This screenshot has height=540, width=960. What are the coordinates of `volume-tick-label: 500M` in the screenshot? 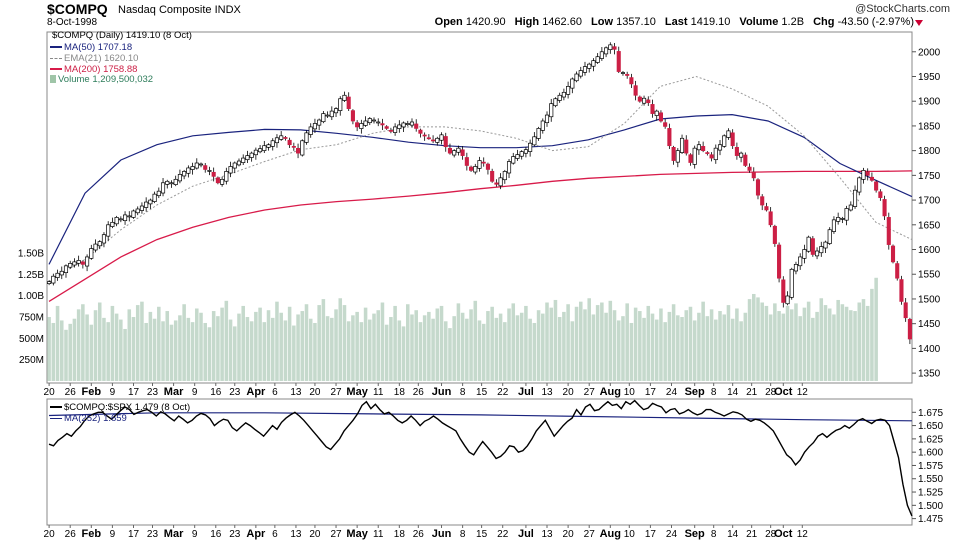 It's located at (31, 339).